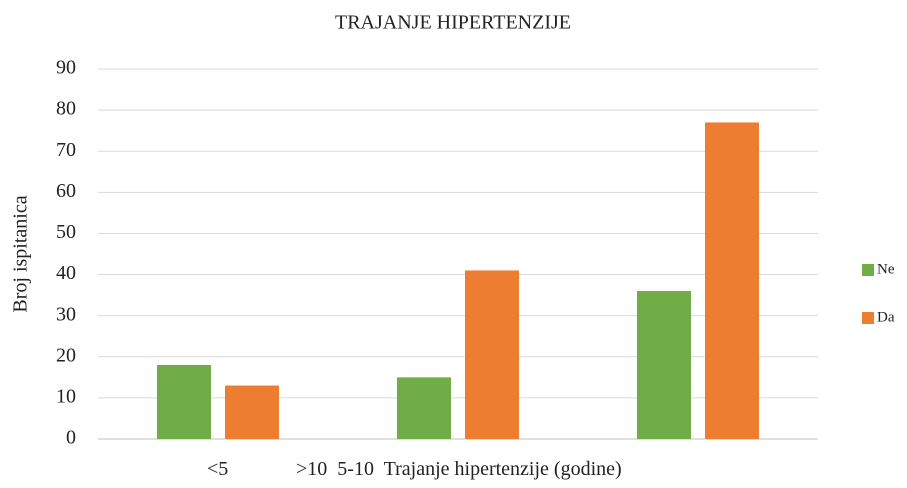  Describe the element at coordinates (453, 23) in the screenshot. I see `chart-title: TRAJANJE HIPERTENZIJE` at that location.